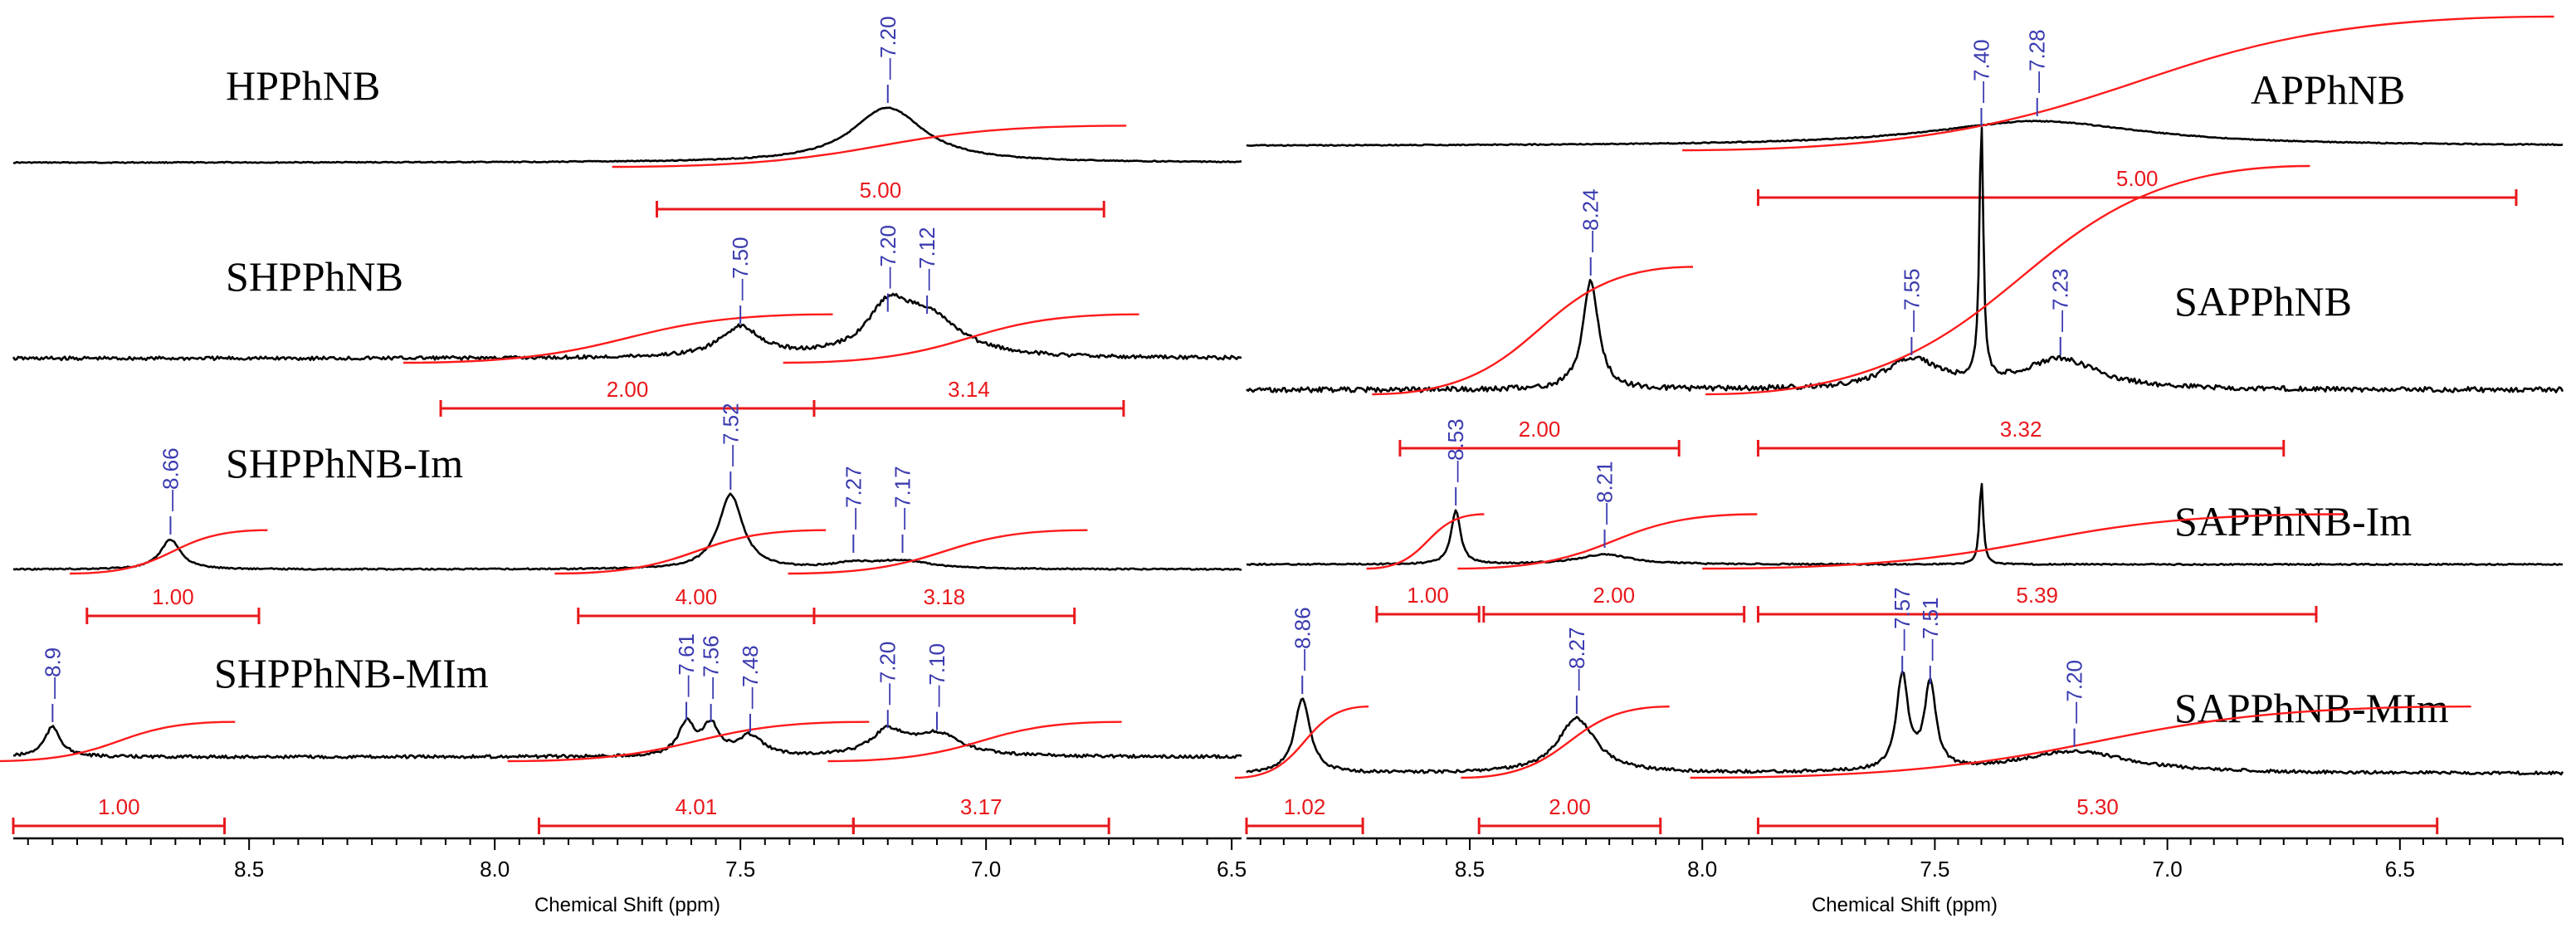 Image resolution: width=2576 pixels, height=928 pixels. What do you see at coordinates (1303, 639) in the screenshot?
I see `peak-label: —8.86` at bounding box center [1303, 639].